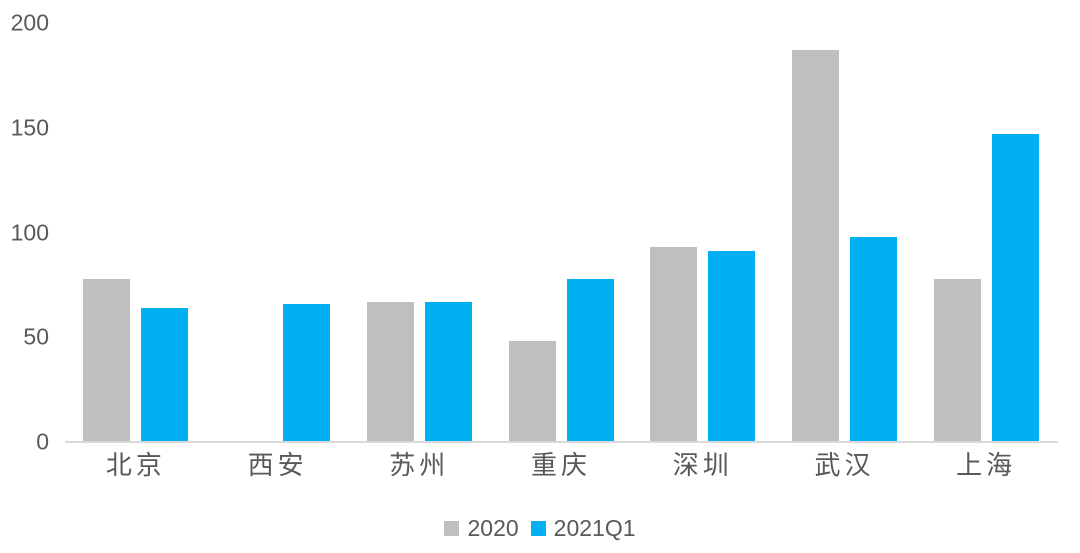 This screenshot has height=553, width=1080. What do you see at coordinates (29, 22) in the screenshot?
I see `y-tick-label: 200` at bounding box center [29, 22].